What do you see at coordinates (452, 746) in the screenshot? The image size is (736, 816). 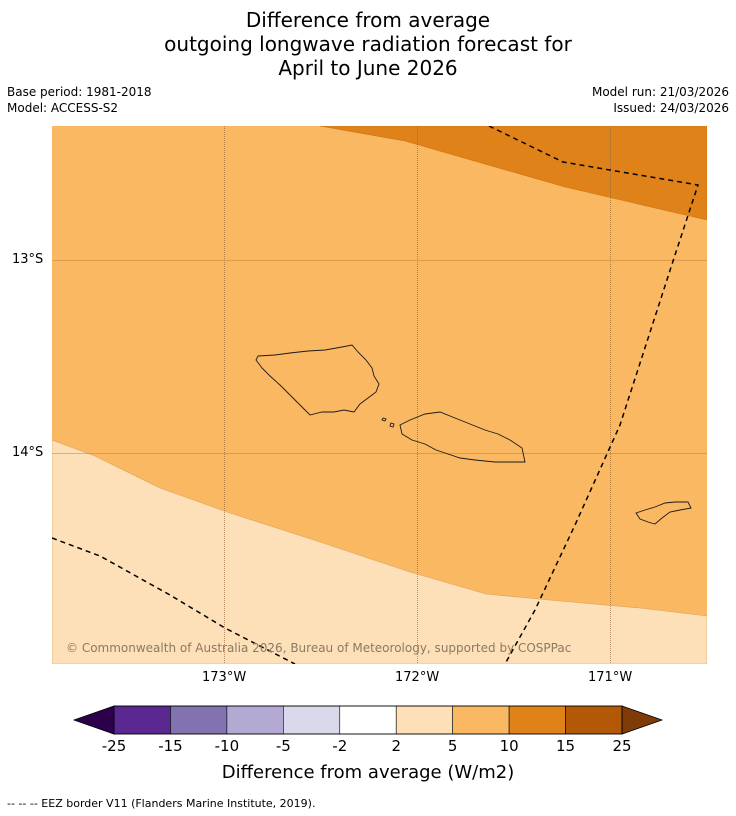 I see `colorbar-tick-label: 5` at bounding box center [452, 746].